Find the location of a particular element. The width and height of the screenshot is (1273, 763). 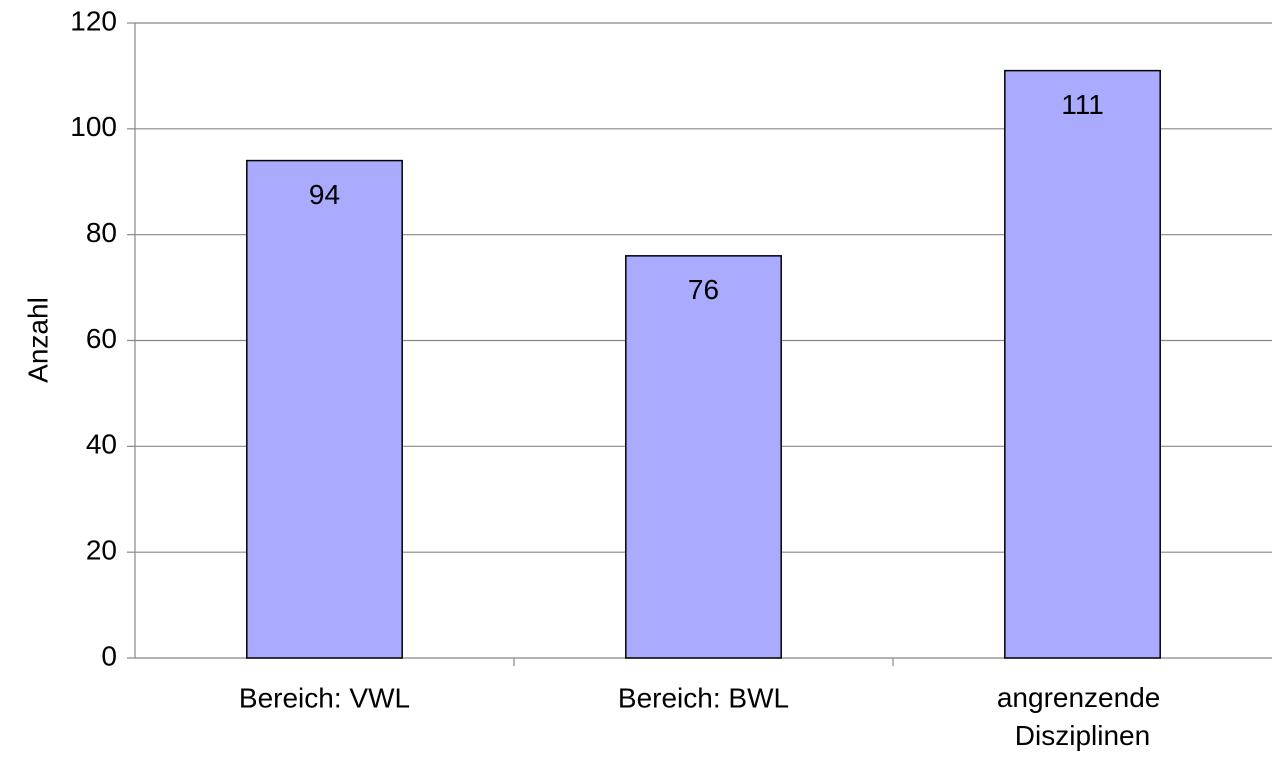

y-axis-label: Anzahl is located at coordinates (37, 340).